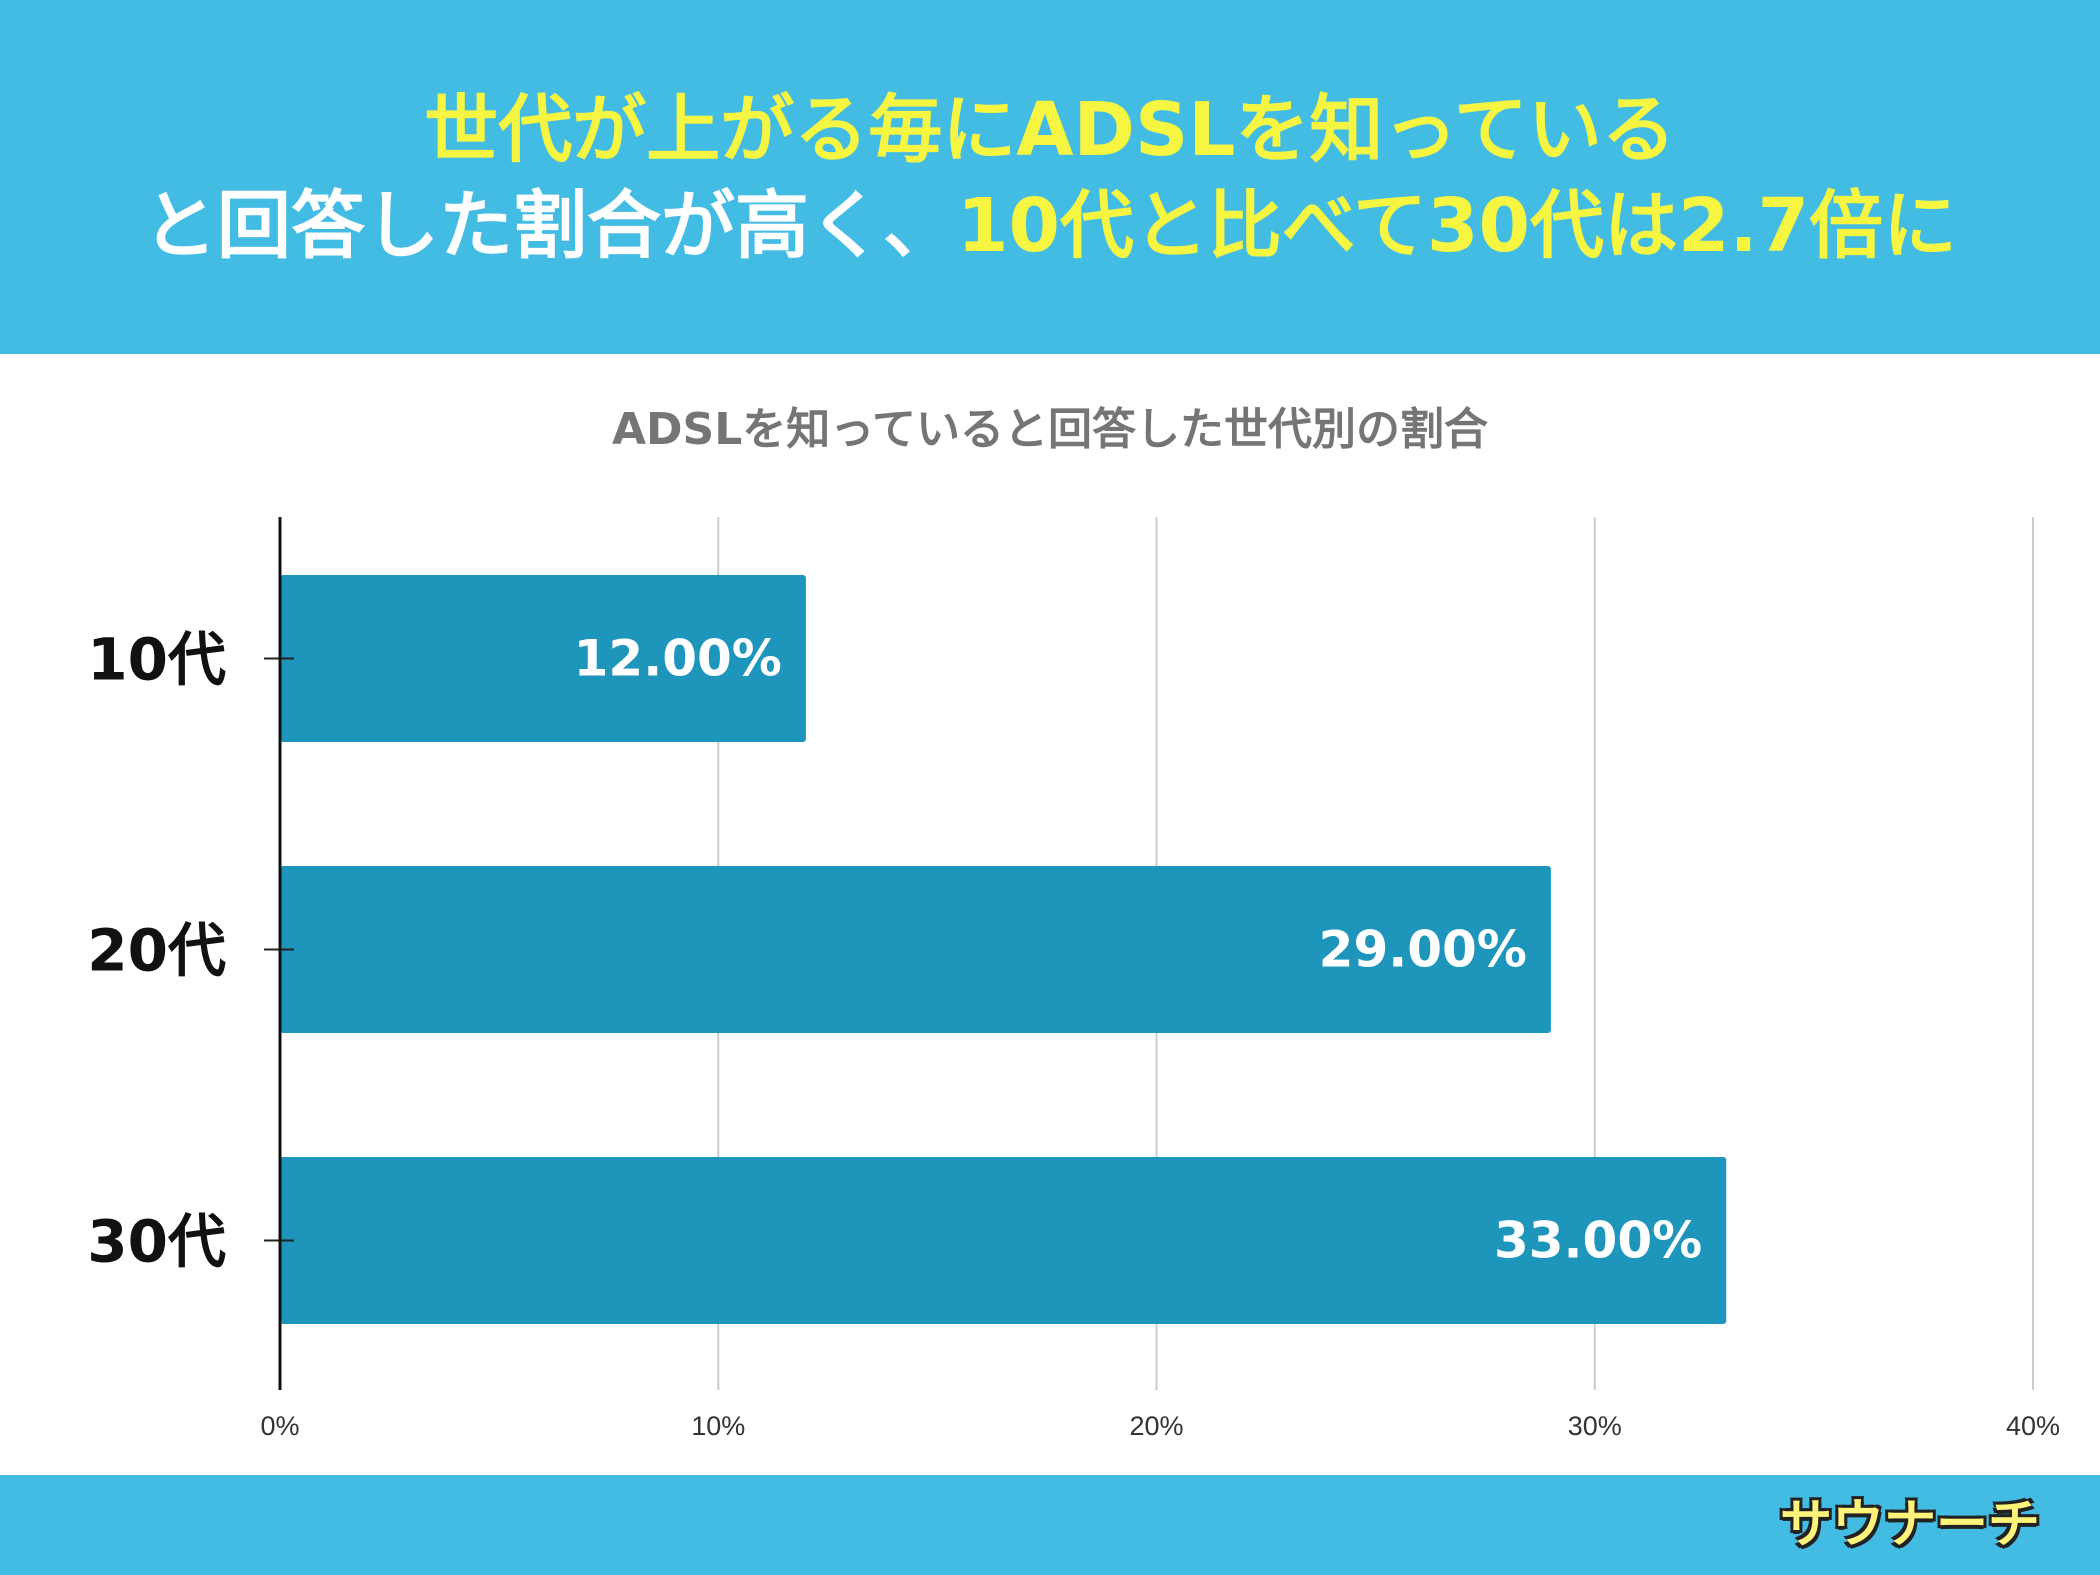 Image resolution: width=2100 pixels, height=1575 pixels. Describe the element at coordinates (1457, 226) in the screenshot. I see `headline-line-2-highlight: 10代と比べて30代は2.7倍に` at that location.